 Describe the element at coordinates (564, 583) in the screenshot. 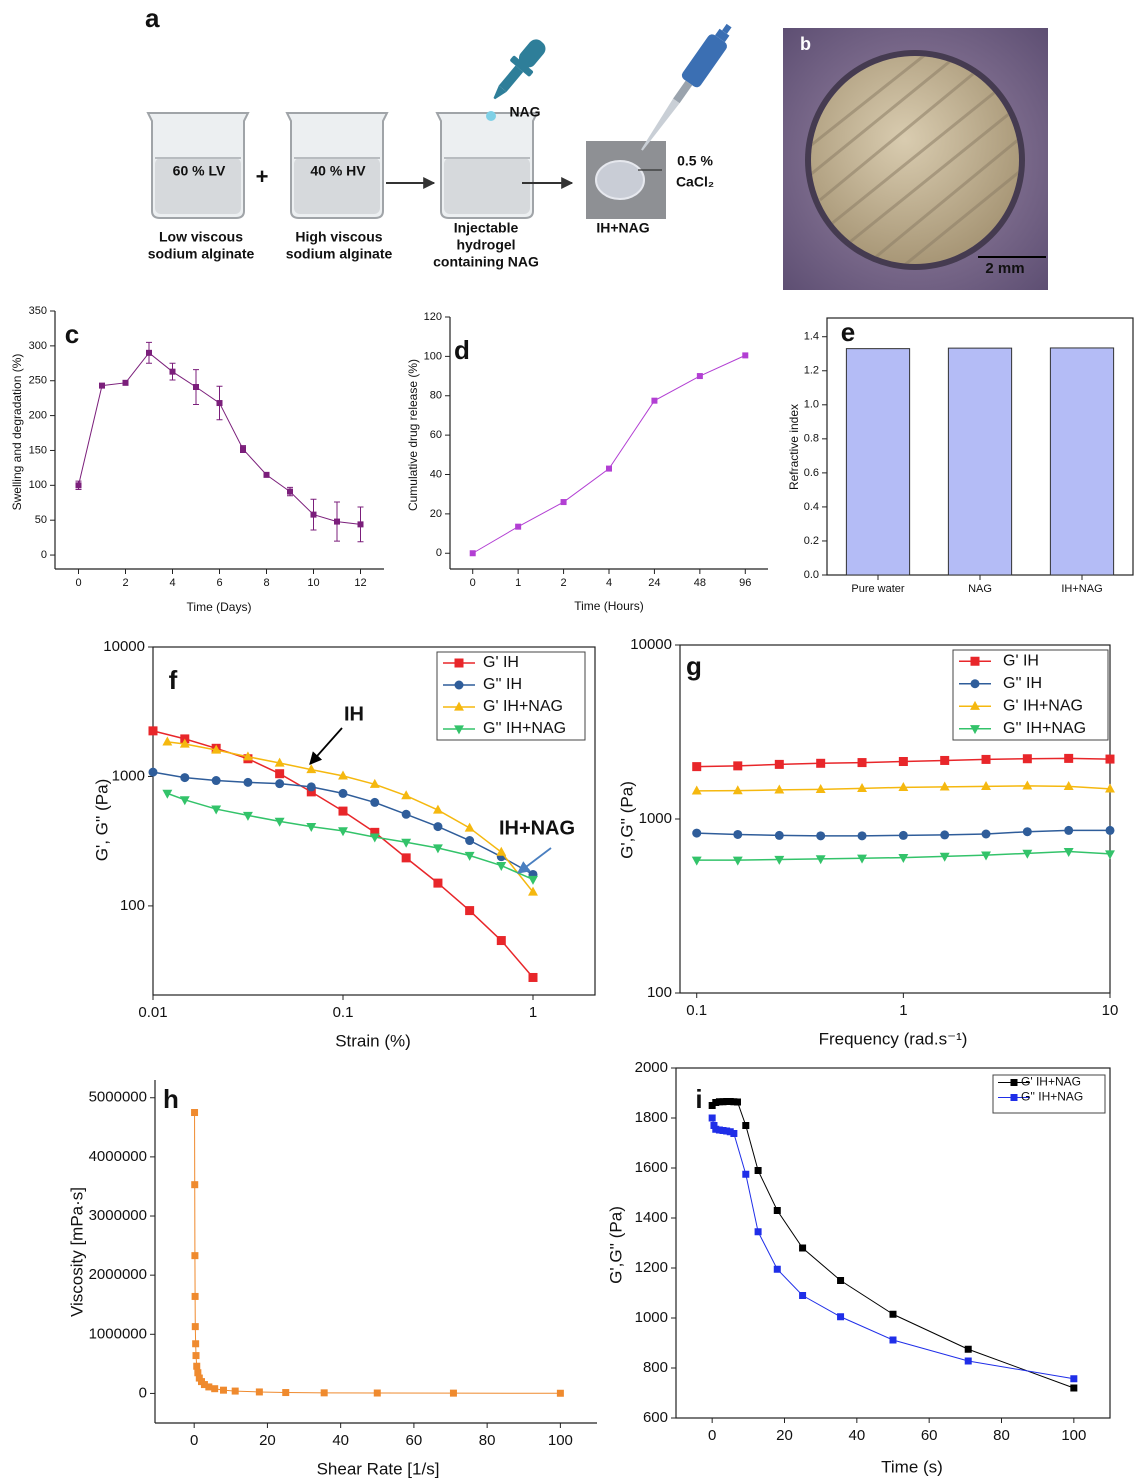

I see `x-tick-label: 2` at that location.